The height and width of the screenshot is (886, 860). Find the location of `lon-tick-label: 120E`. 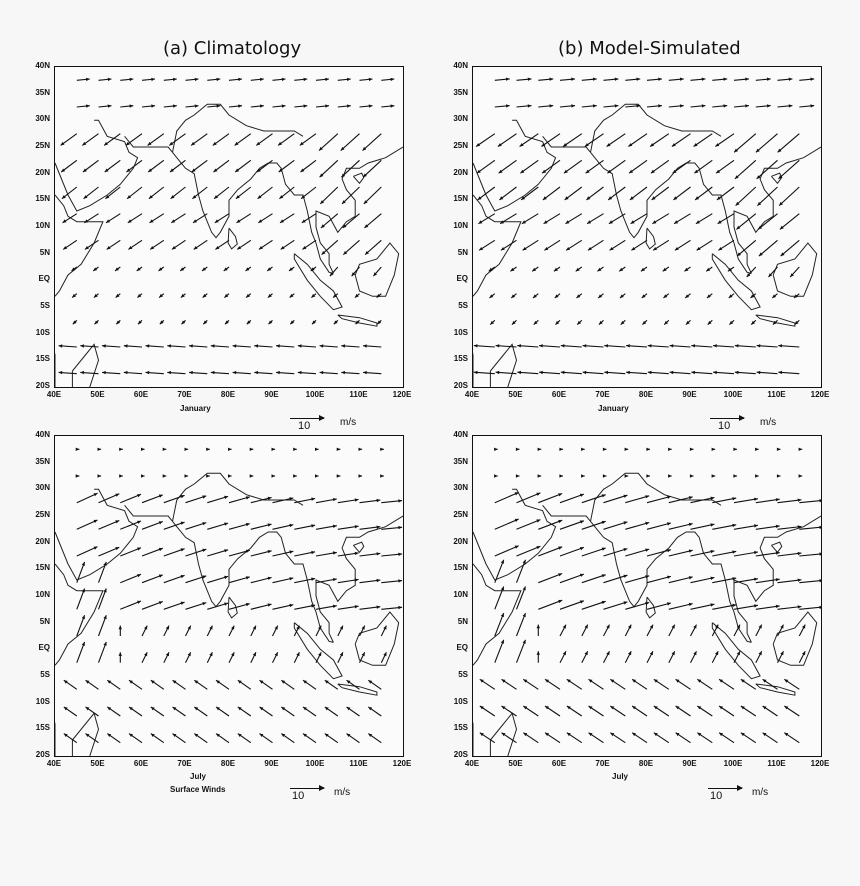

lon-tick-label: 120E is located at coordinates (402, 763).